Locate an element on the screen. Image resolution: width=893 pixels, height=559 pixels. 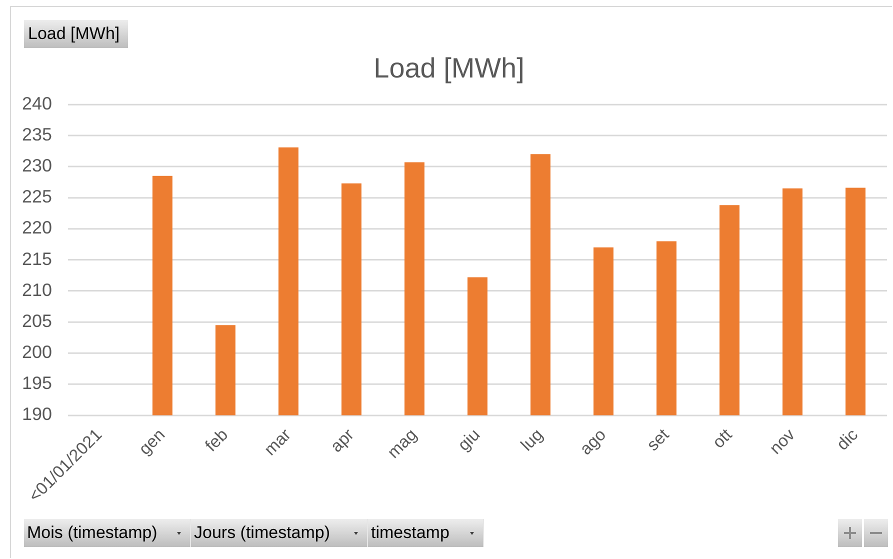
x-tick-label: set is located at coordinates (658, 439).